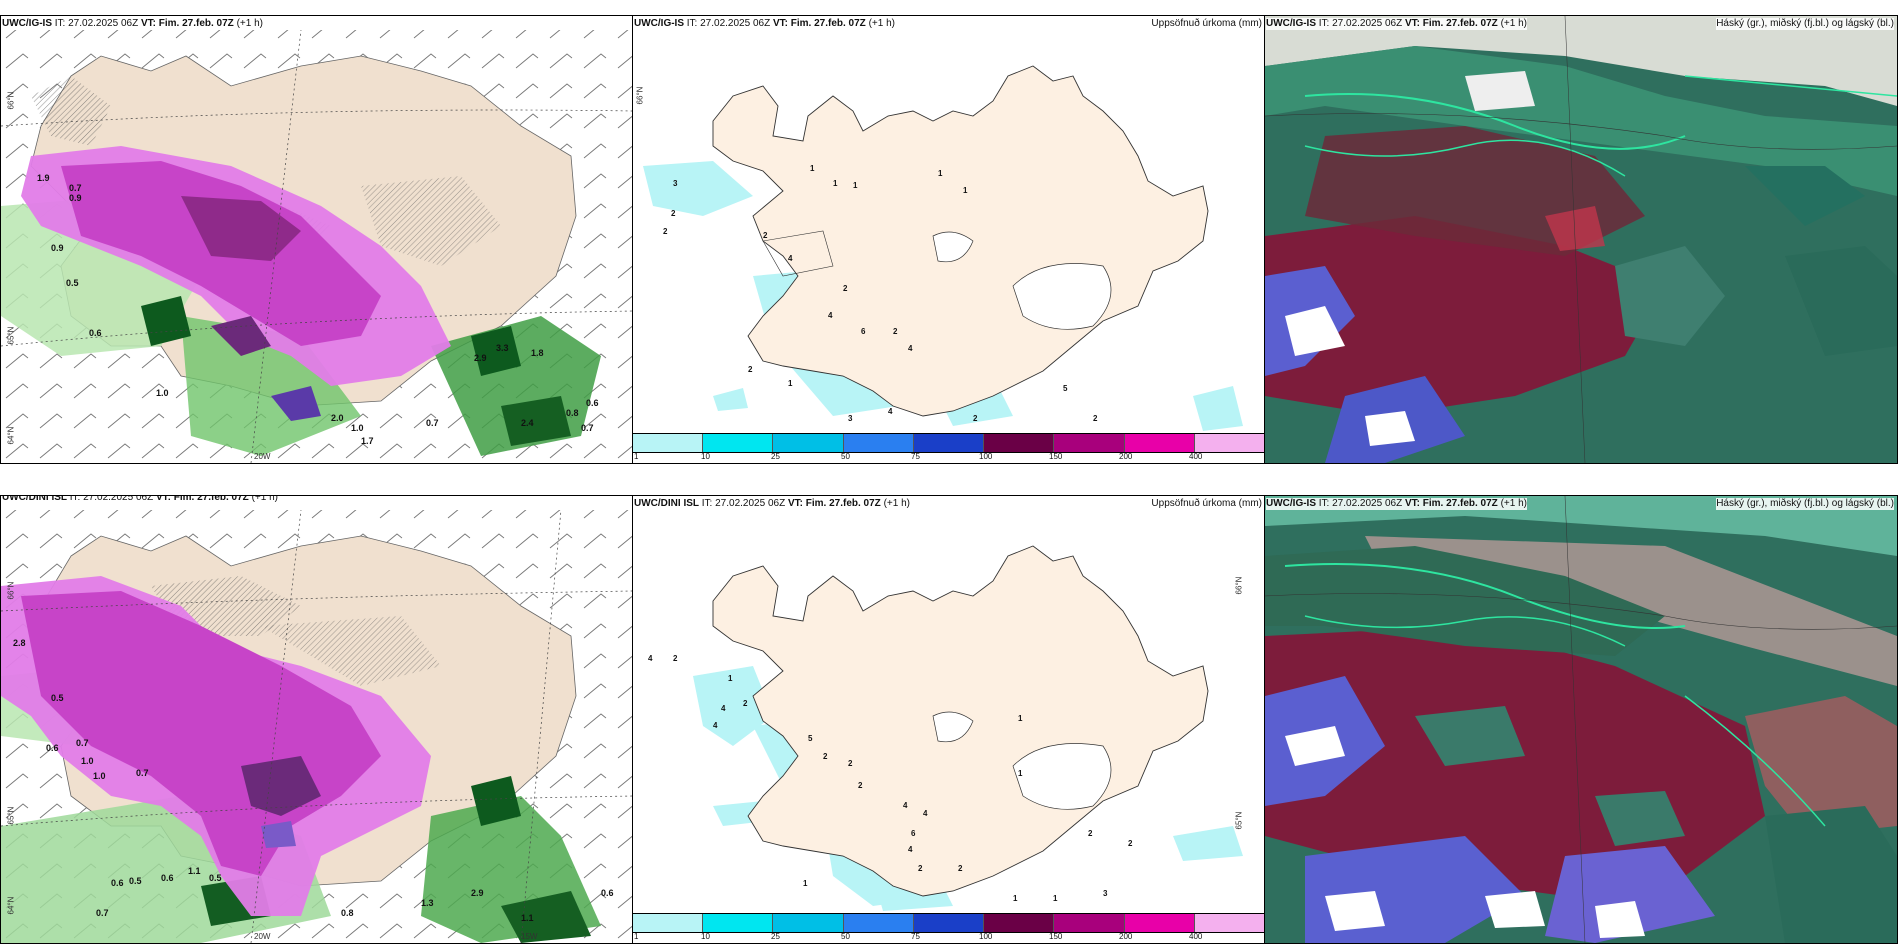 The height and width of the screenshot is (950, 1900). What do you see at coordinates (1206, 503) in the screenshot?
I see `panel-field-name: Uppsöfnuð úrkoma (mm)` at bounding box center [1206, 503].